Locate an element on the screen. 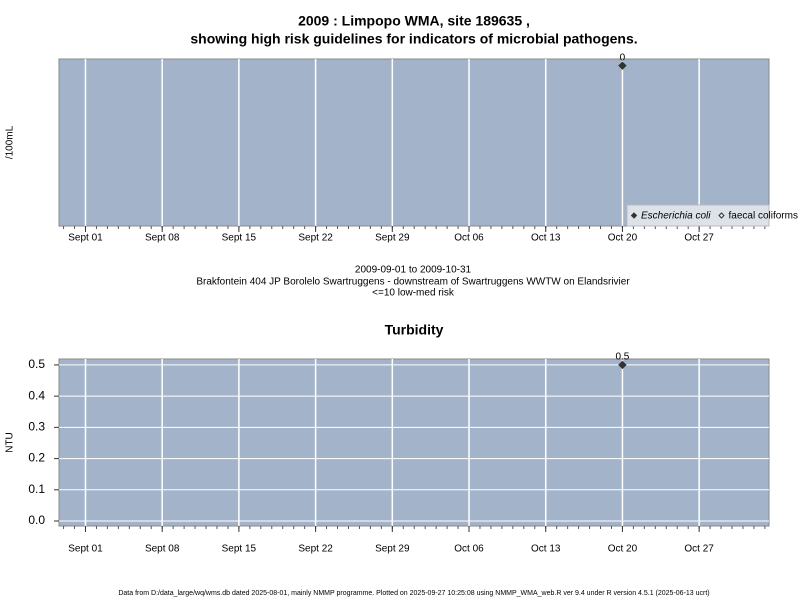 This screenshot has width=800, height=600. y-tick-label: 0.2 is located at coordinates (36, 458).